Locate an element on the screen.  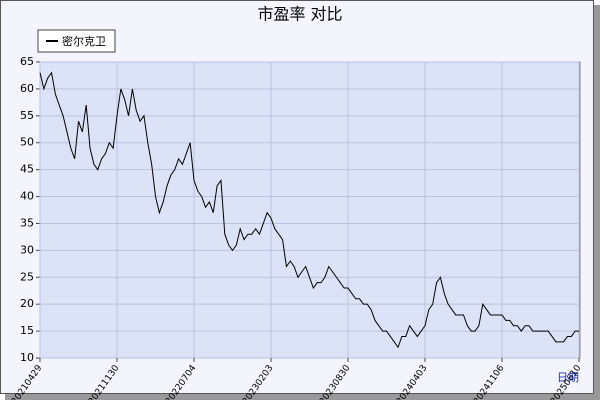
y-tick-label: 15 is located at coordinates (27, 330).